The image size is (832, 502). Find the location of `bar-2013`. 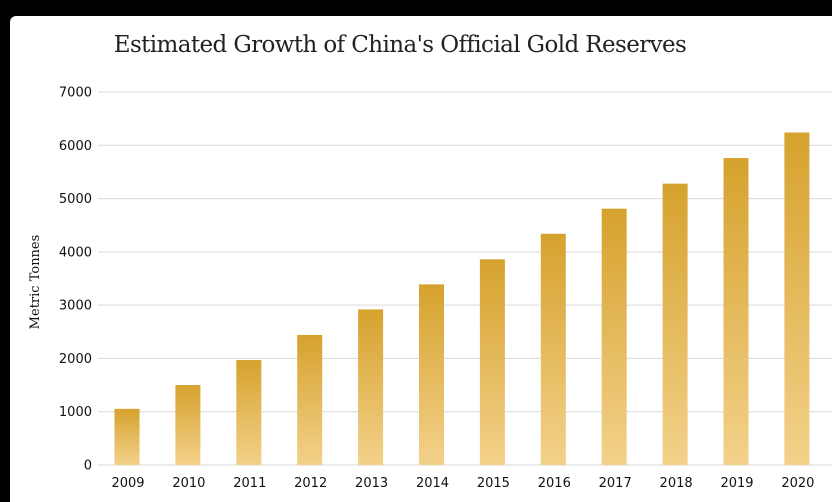

bar-2013 is located at coordinates (371, 387).